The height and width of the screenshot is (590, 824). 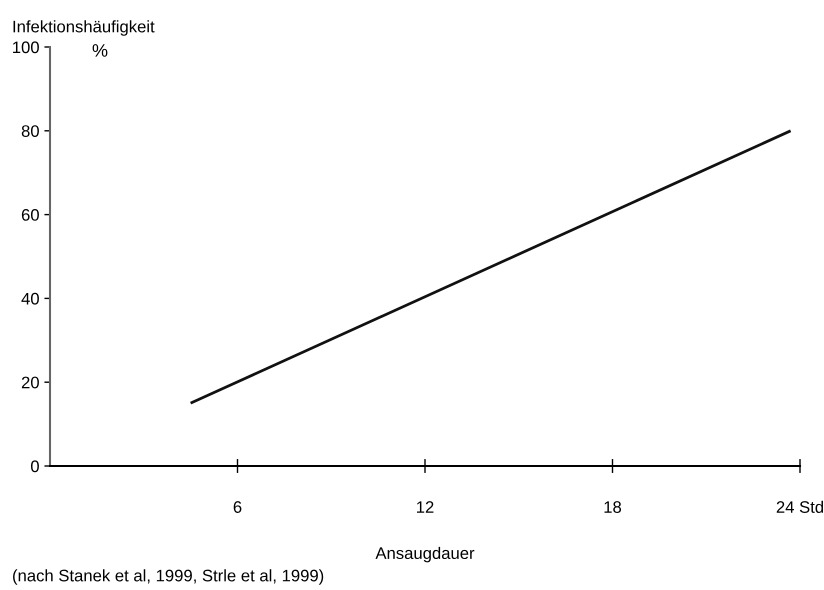 What do you see at coordinates (26, 47) in the screenshot?
I see `y-tick-label: 100` at bounding box center [26, 47].